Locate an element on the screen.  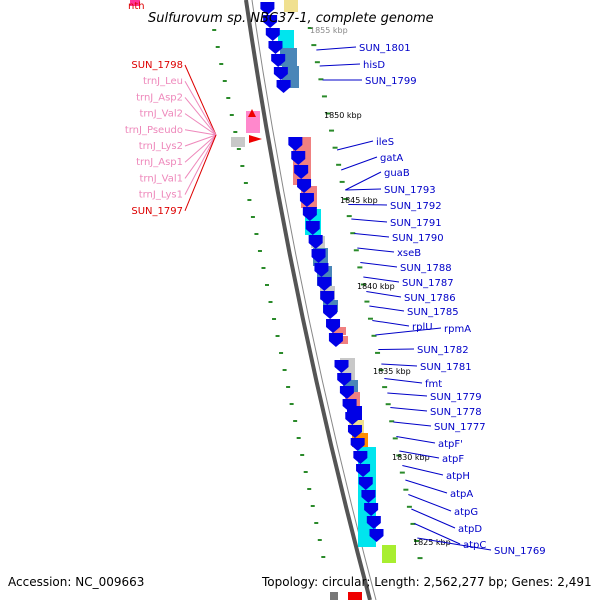
kbp-marker: 1835 kbp is located at coordinates (392, 371).